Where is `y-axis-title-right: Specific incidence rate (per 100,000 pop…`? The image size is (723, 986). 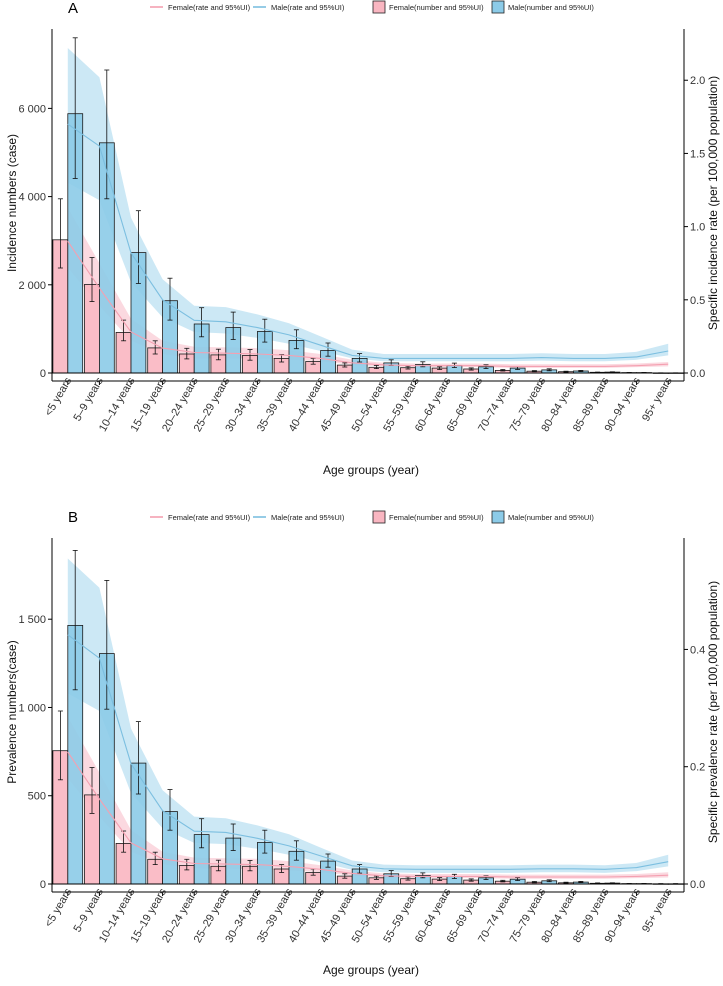
y-axis-title-right: Specific incidence rate (per 100,000 pop… is located at coordinates (713, 203).